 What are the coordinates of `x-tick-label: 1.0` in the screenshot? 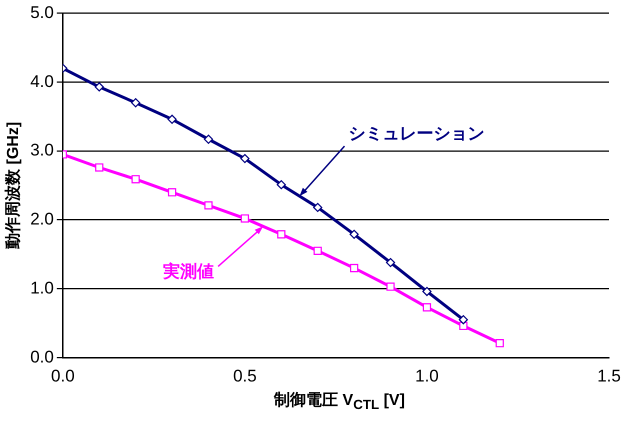 It's located at (427, 376).